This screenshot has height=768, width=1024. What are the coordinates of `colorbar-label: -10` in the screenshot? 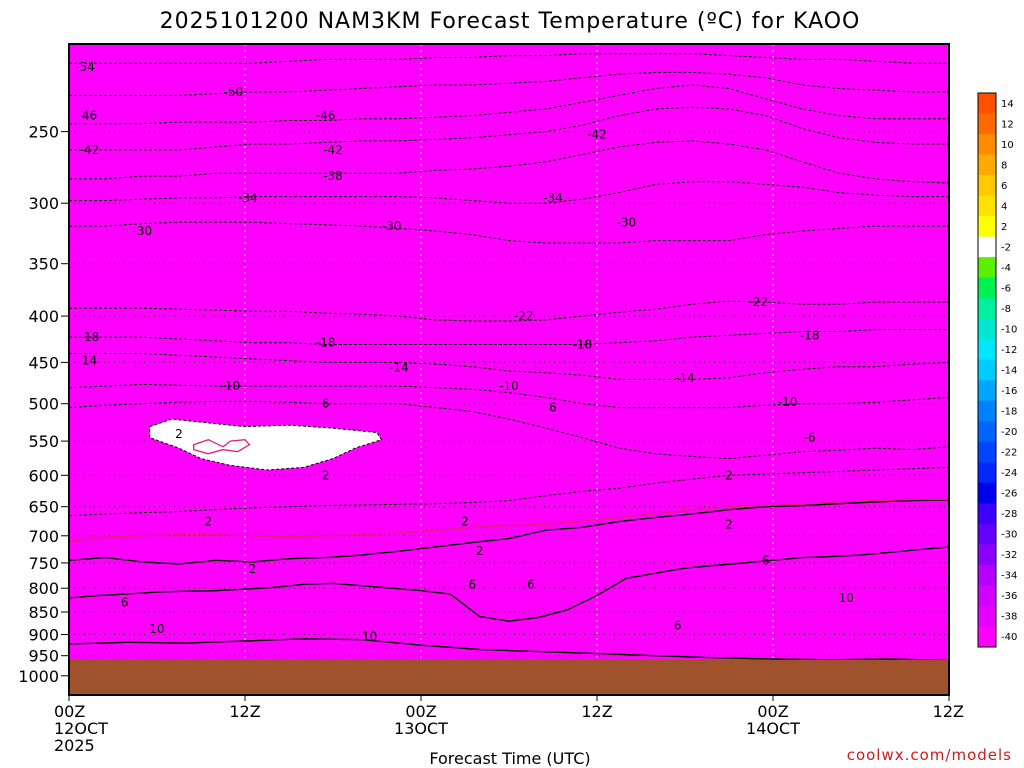 It's located at (1009, 330).